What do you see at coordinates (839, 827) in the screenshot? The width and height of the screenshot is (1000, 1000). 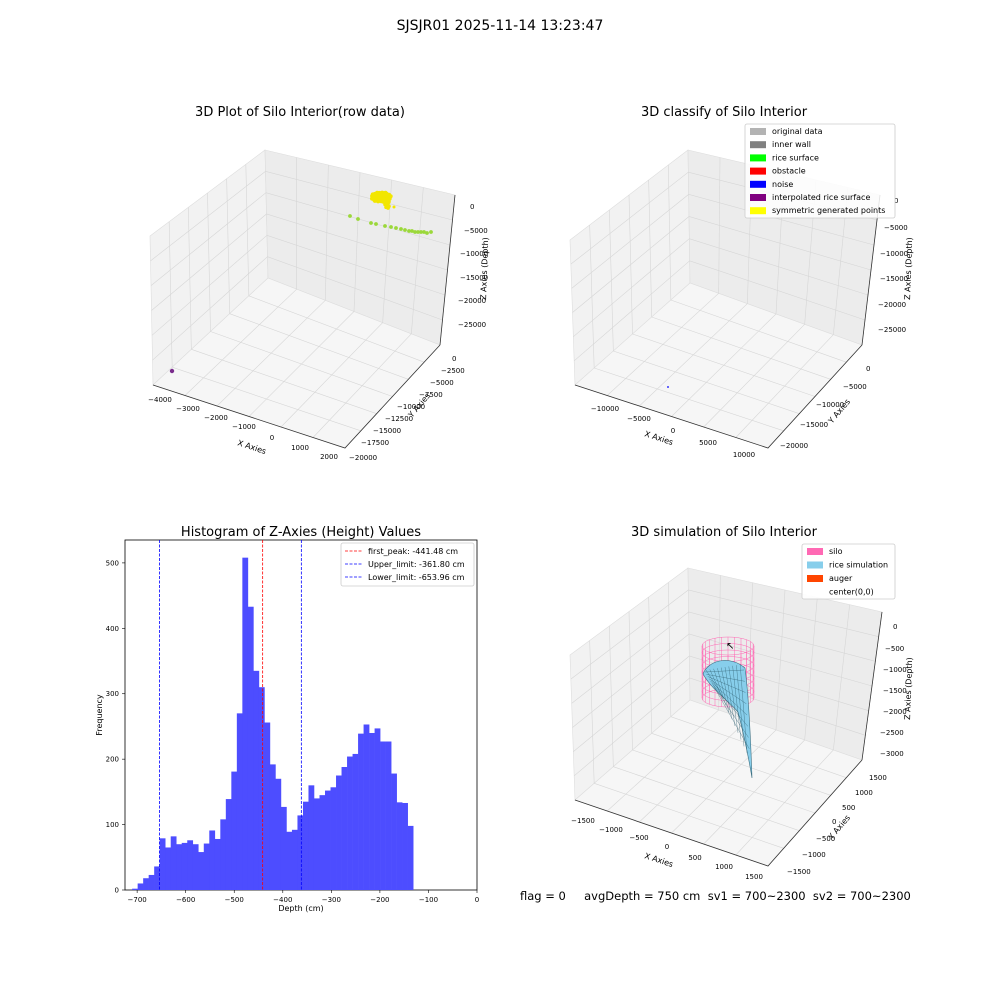 I see `simulation-y-axis-label: Y Axies` at bounding box center [839, 827].